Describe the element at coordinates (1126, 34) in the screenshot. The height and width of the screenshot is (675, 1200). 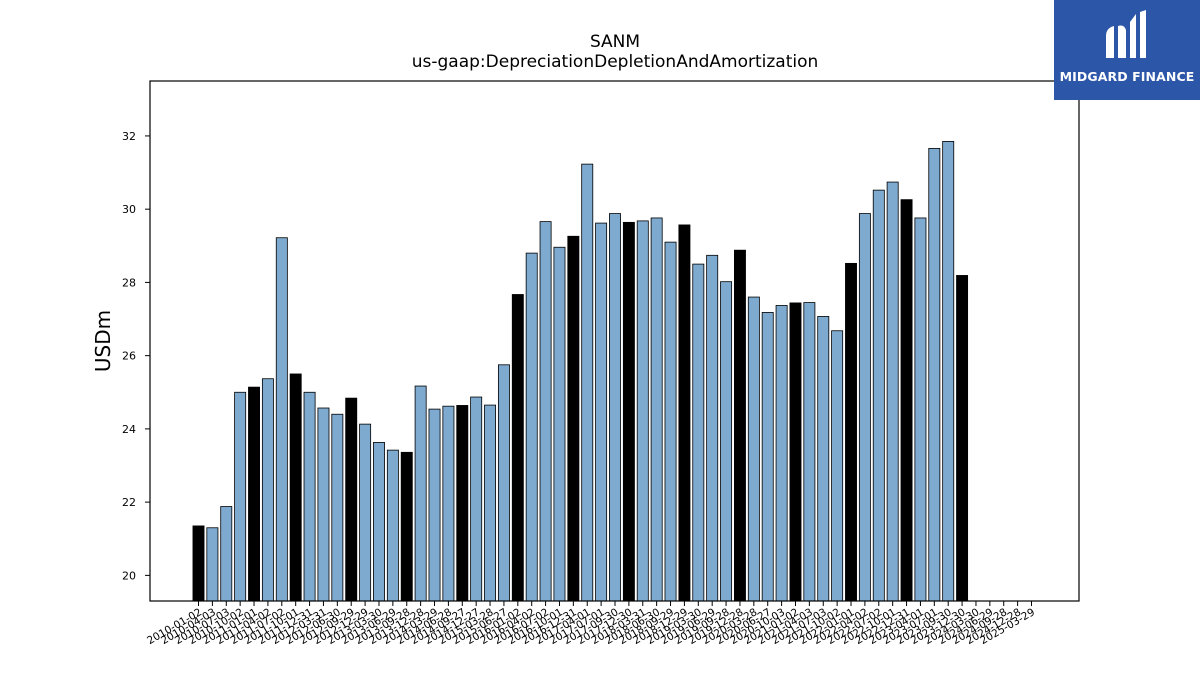
I see `logo-mark-icon` at that location.